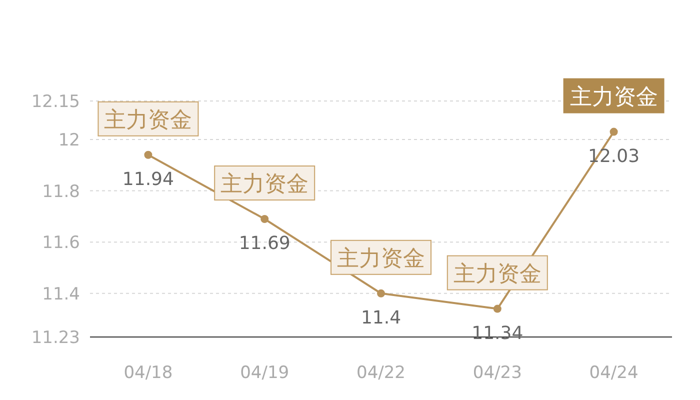  What do you see at coordinates (55, 102) in the screenshot?
I see `y-tick-label: 12.15` at bounding box center [55, 102].